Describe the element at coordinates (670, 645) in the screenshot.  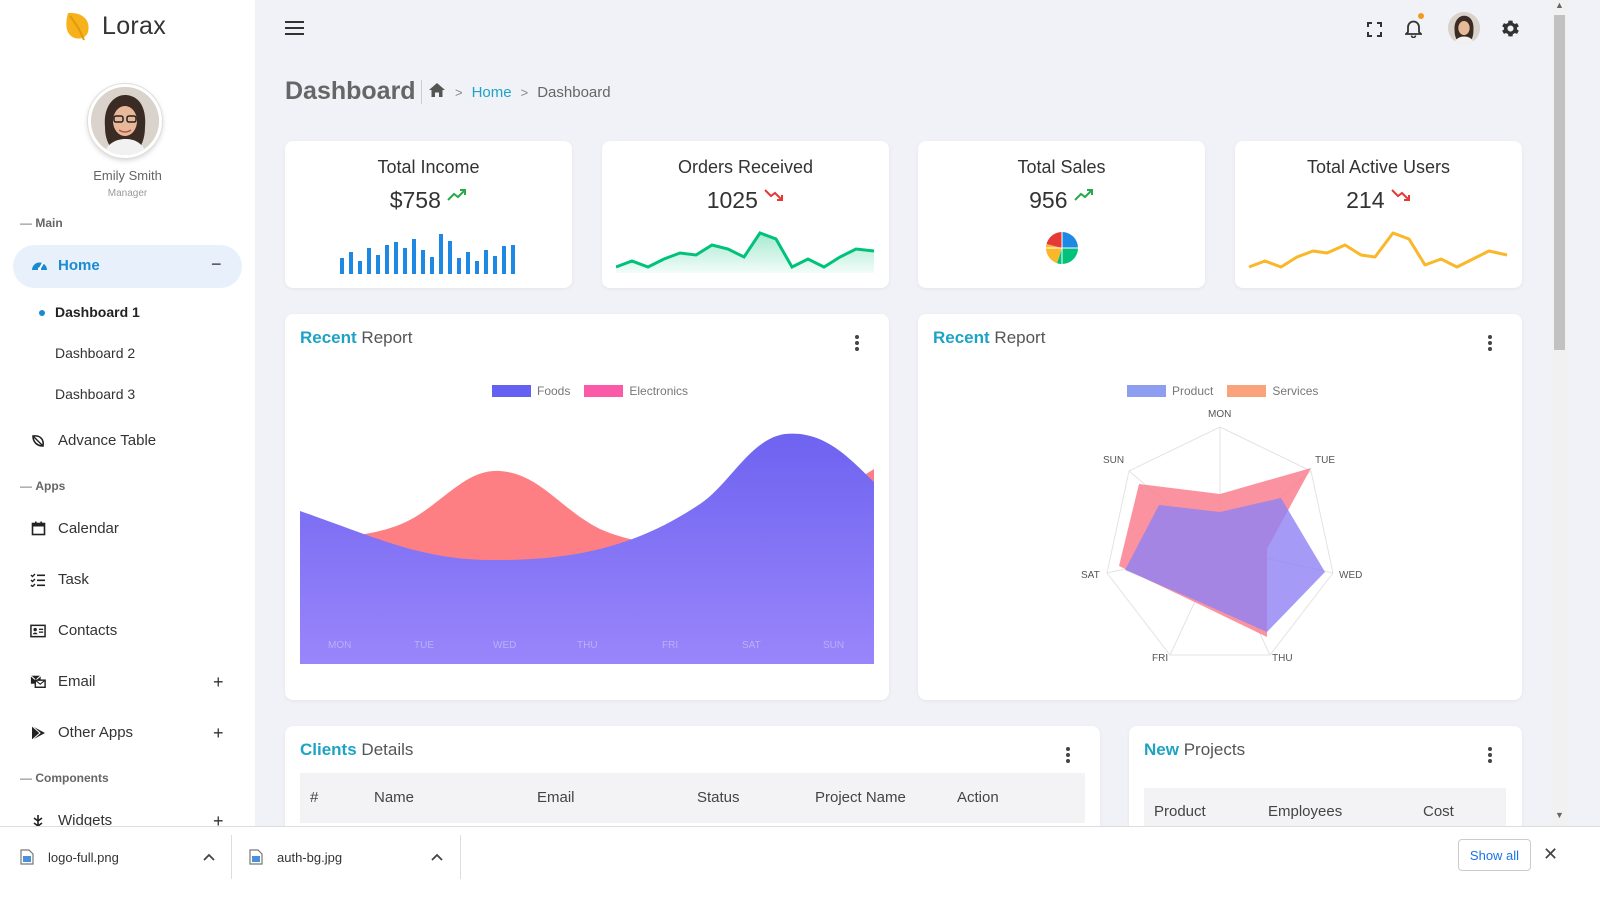
I see `x-tick-label: FRI` at that location.